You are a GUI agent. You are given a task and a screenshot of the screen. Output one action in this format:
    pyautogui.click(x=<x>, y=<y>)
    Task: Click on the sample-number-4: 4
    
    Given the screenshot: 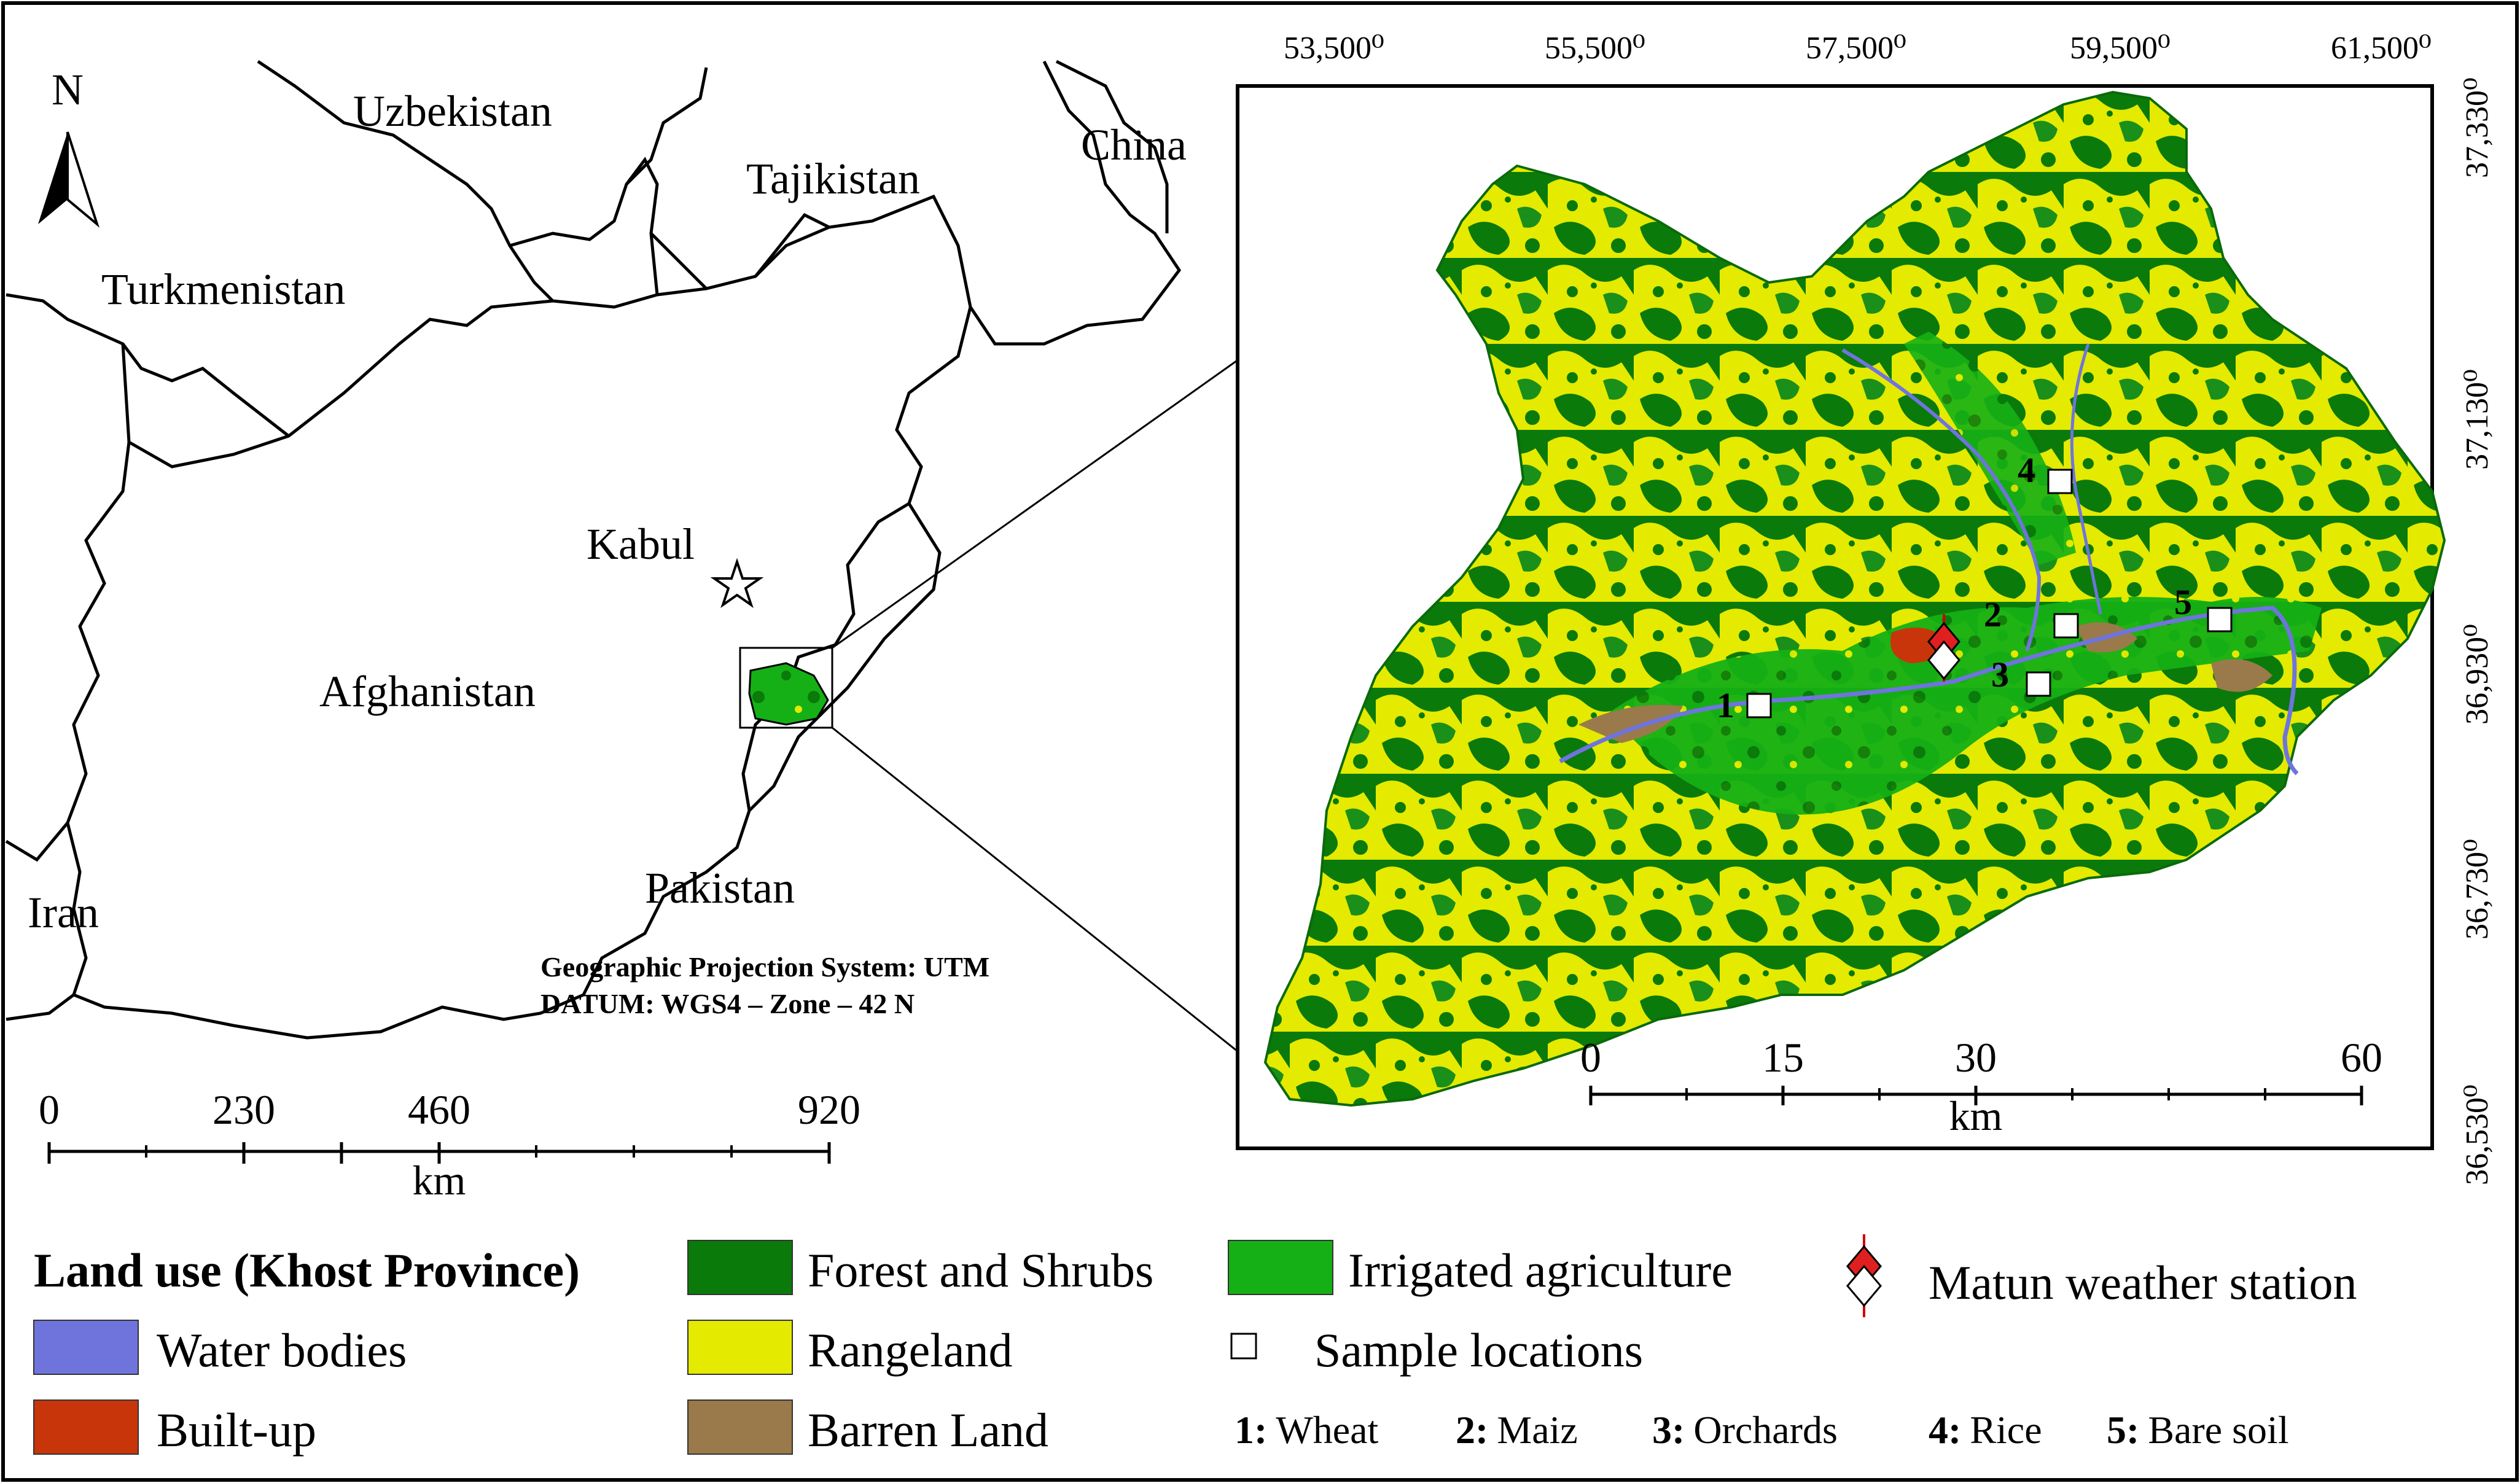 What is the action you would take?
    pyautogui.click(x=2026, y=470)
    